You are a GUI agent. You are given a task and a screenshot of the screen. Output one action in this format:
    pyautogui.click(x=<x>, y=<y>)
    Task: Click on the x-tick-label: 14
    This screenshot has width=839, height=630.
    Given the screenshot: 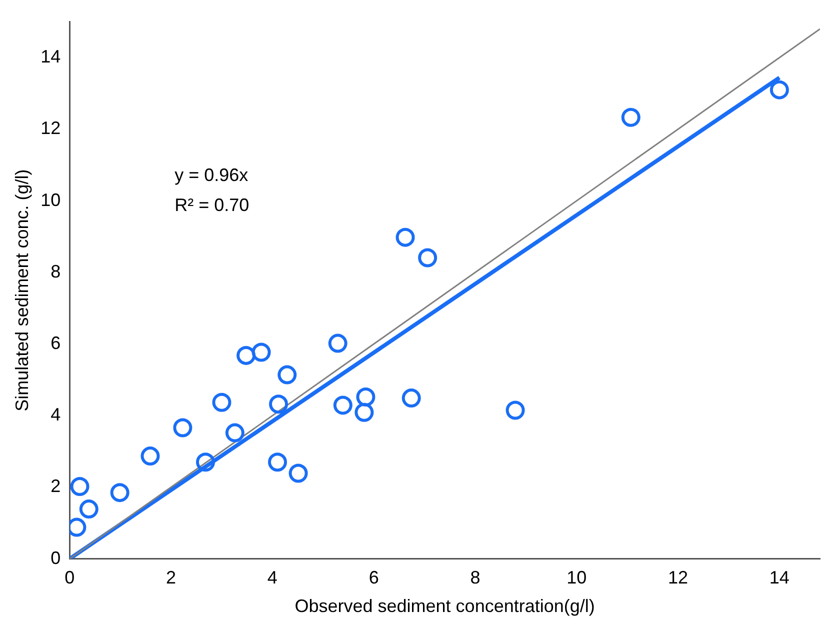 What is the action you would take?
    pyautogui.click(x=779, y=578)
    